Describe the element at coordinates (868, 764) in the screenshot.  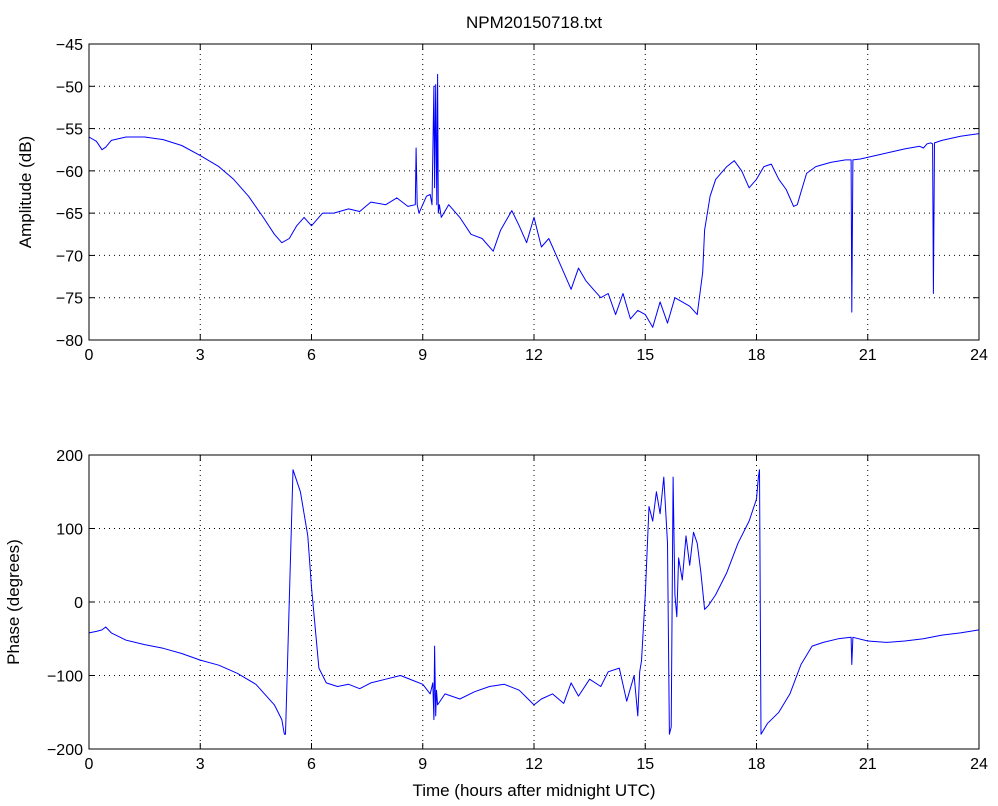
I see `phase-x-tick-label: 21` at that location.